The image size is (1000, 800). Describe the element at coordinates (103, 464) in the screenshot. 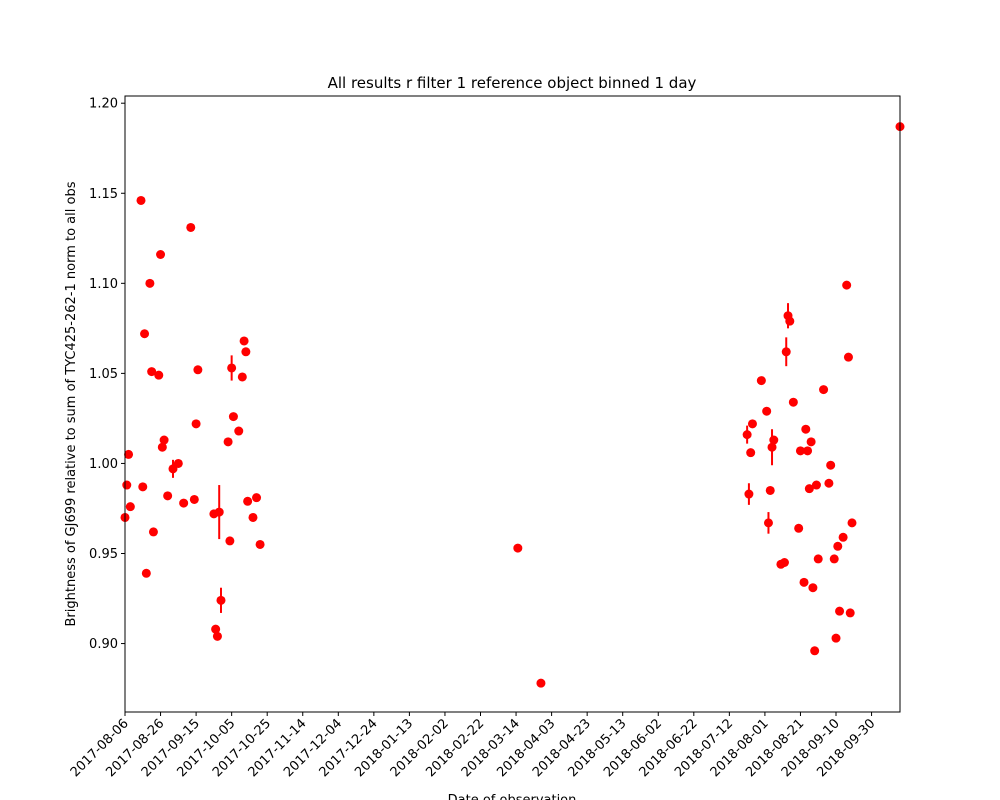

I see `y-tick-label: 1.00` at that location.